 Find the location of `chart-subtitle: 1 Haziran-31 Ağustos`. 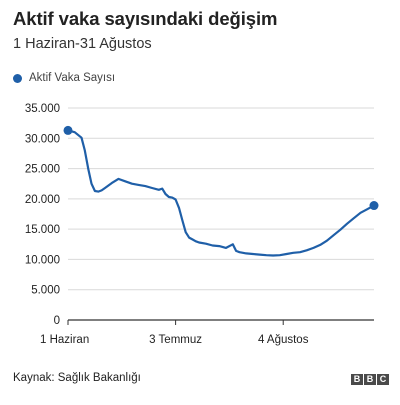

chart-subtitle: 1 Haziran-31 Ağustos is located at coordinates (82, 44).